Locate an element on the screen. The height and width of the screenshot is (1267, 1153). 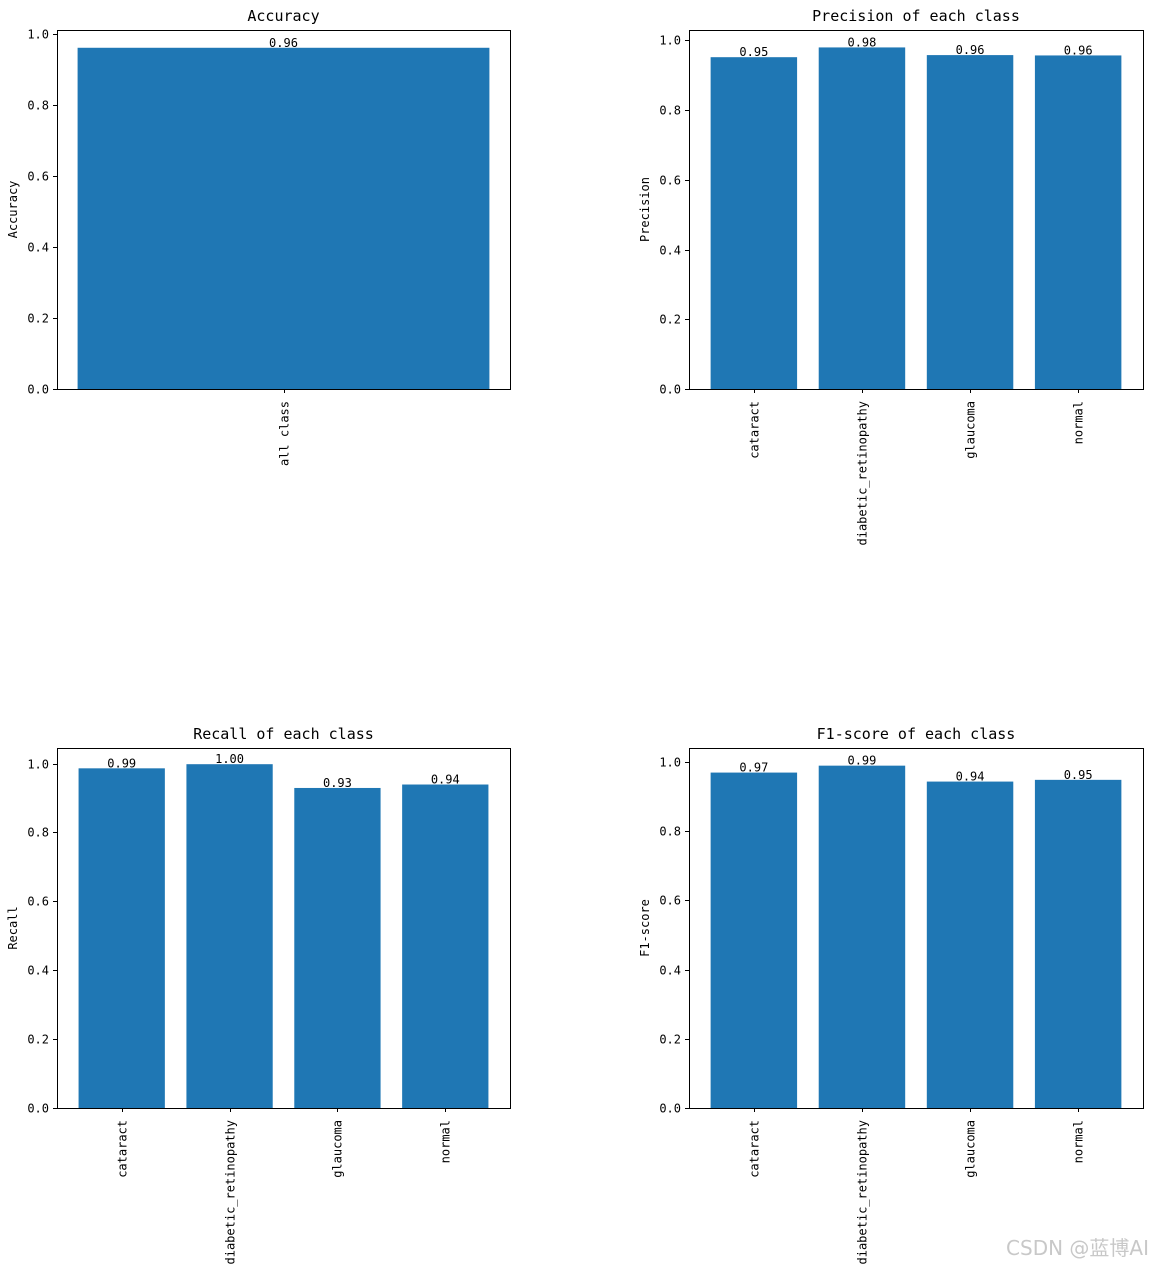
y-axis-label: Accuracy is located at coordinates (13, 210).